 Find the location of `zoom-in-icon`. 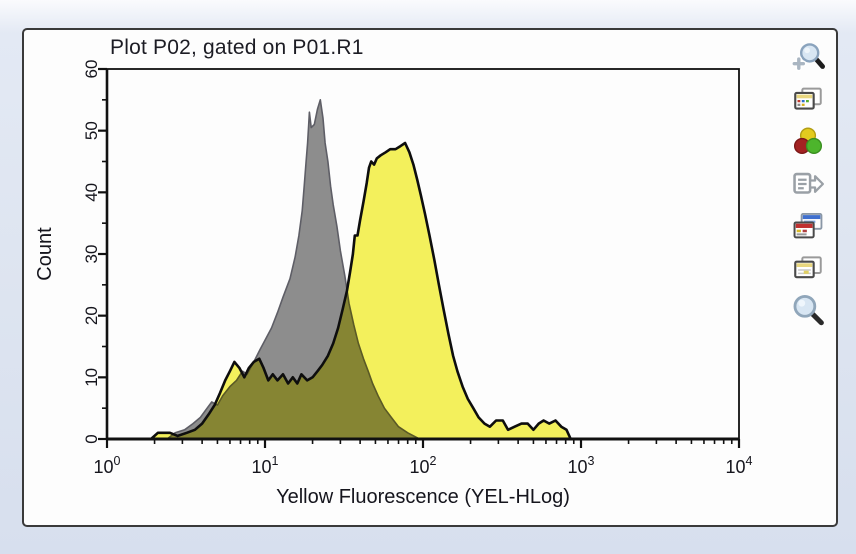

zoom-in-icon is located at coordinates (808, 56).